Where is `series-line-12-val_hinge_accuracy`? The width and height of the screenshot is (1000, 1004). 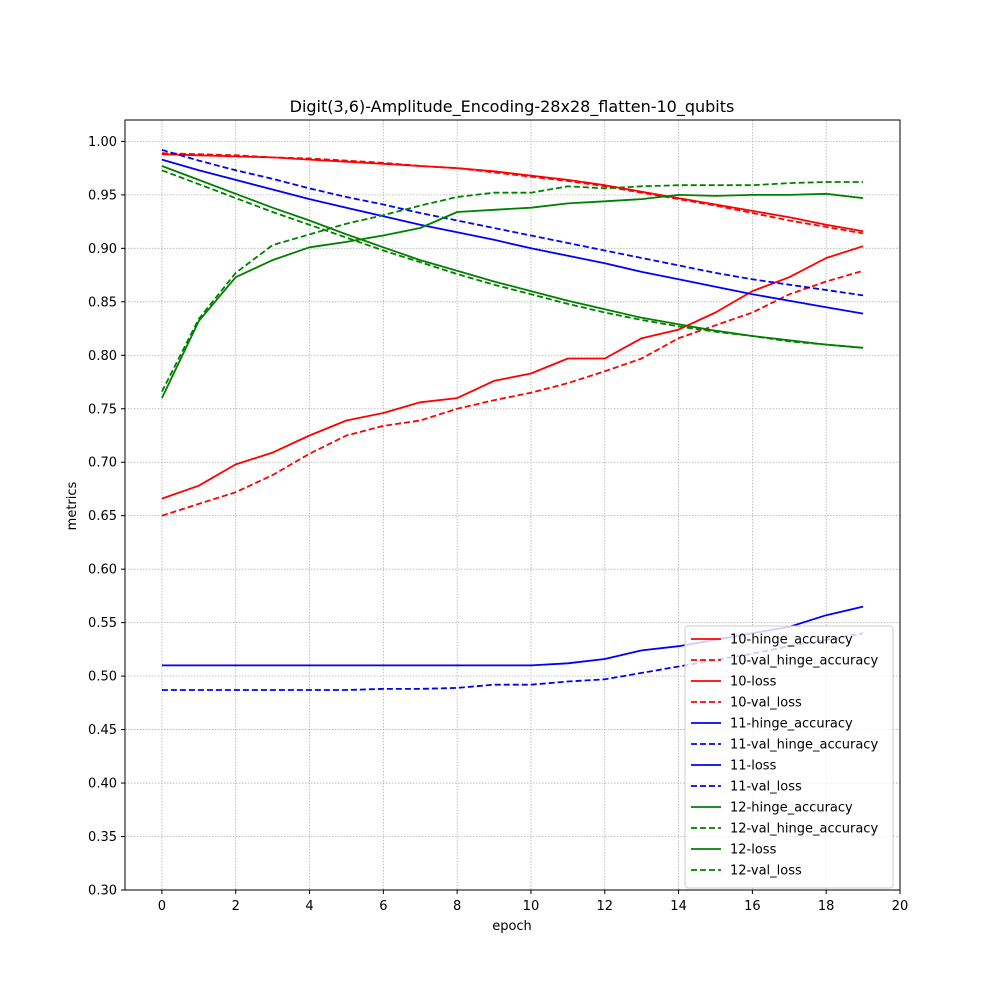
series-line-12-val_hinge_accuracy is located at coordinates (512, 287).